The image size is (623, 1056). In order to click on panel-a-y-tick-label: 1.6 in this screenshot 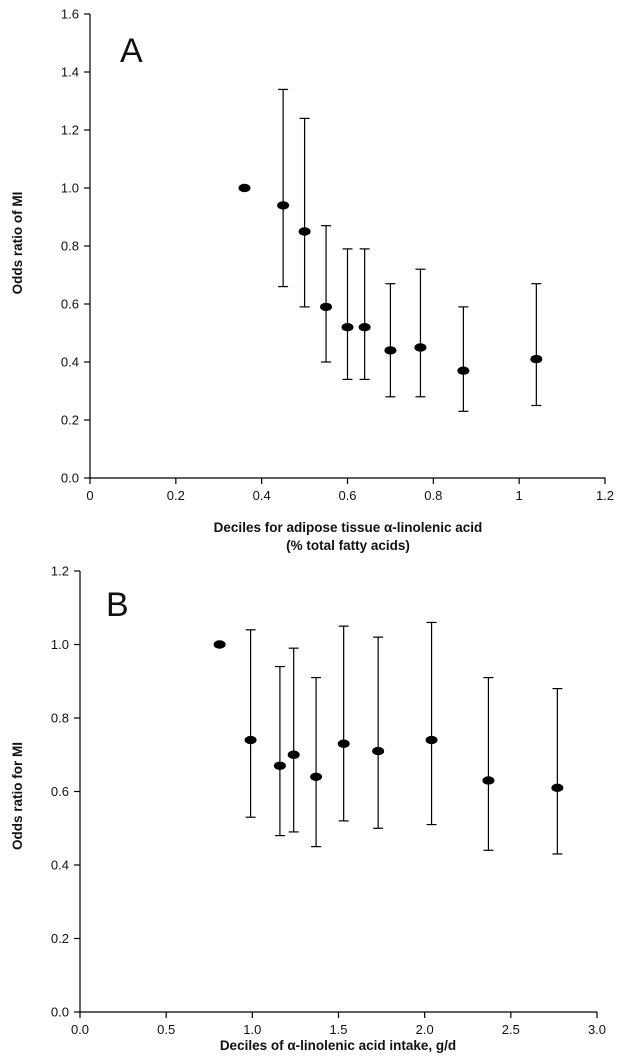, I will do `click(70, 14)`.